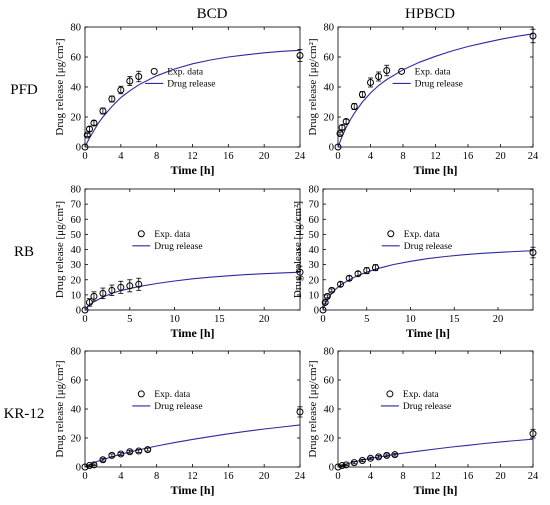 This screenshot has height=505, width=550. What do you see at coordinates (300, 476) in the screenshot?
I see `x-tick-label: 24` at bounding box center [300, 476].